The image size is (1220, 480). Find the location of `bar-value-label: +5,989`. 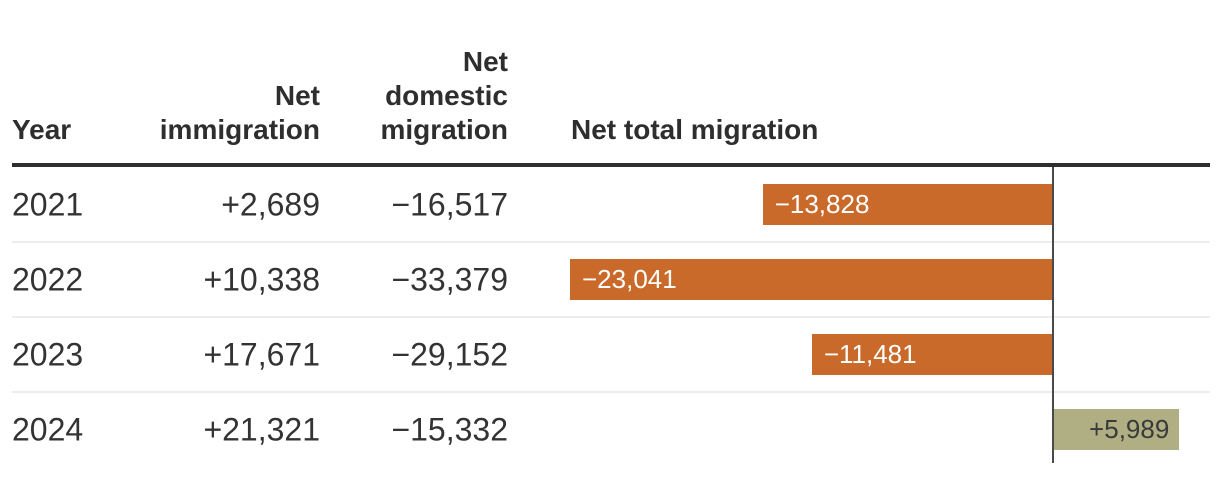

bar-value-label: +5,989 is located at coordinates (1129, 429).